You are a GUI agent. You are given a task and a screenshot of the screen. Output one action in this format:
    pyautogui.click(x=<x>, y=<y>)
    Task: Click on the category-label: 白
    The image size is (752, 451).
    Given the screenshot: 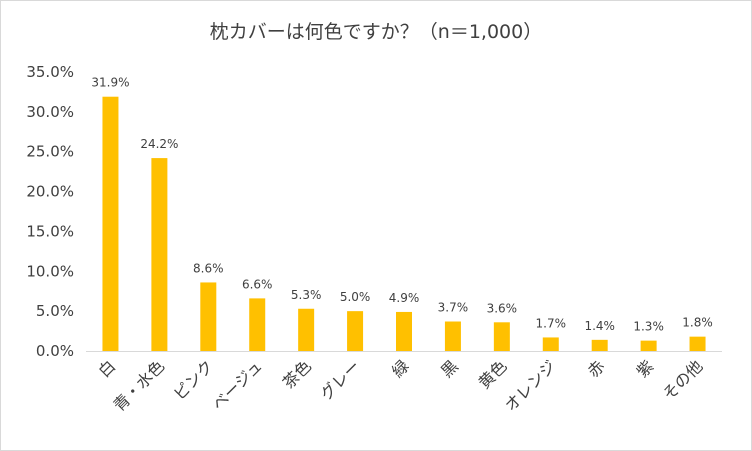 What is the action you would take?
    pyautogui.click(x=107, y=368)
    